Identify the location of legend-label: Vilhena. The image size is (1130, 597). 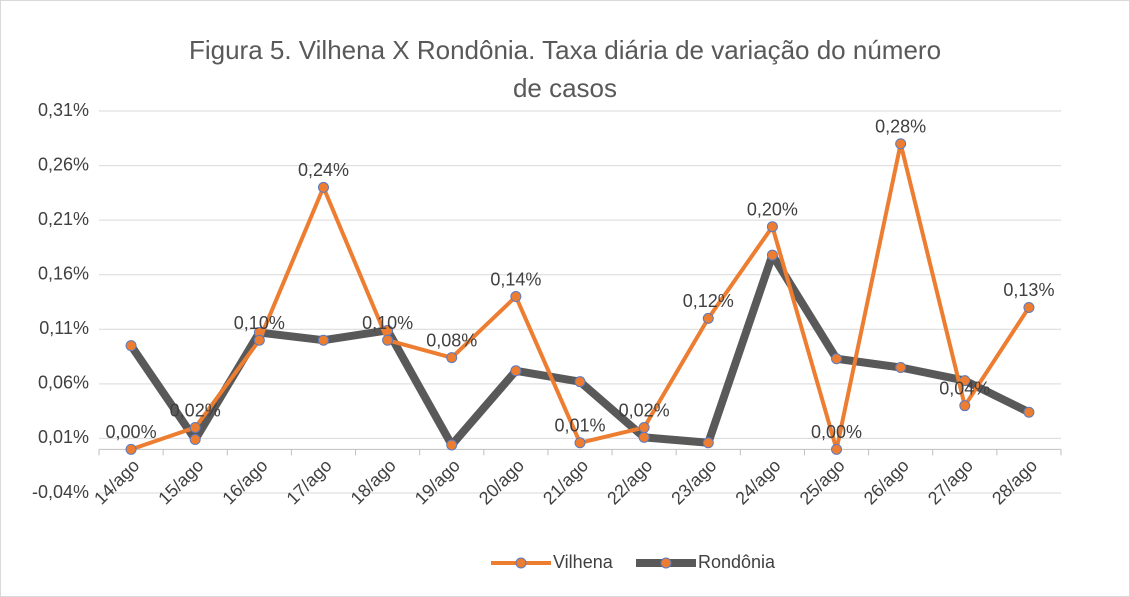
(583, 562).